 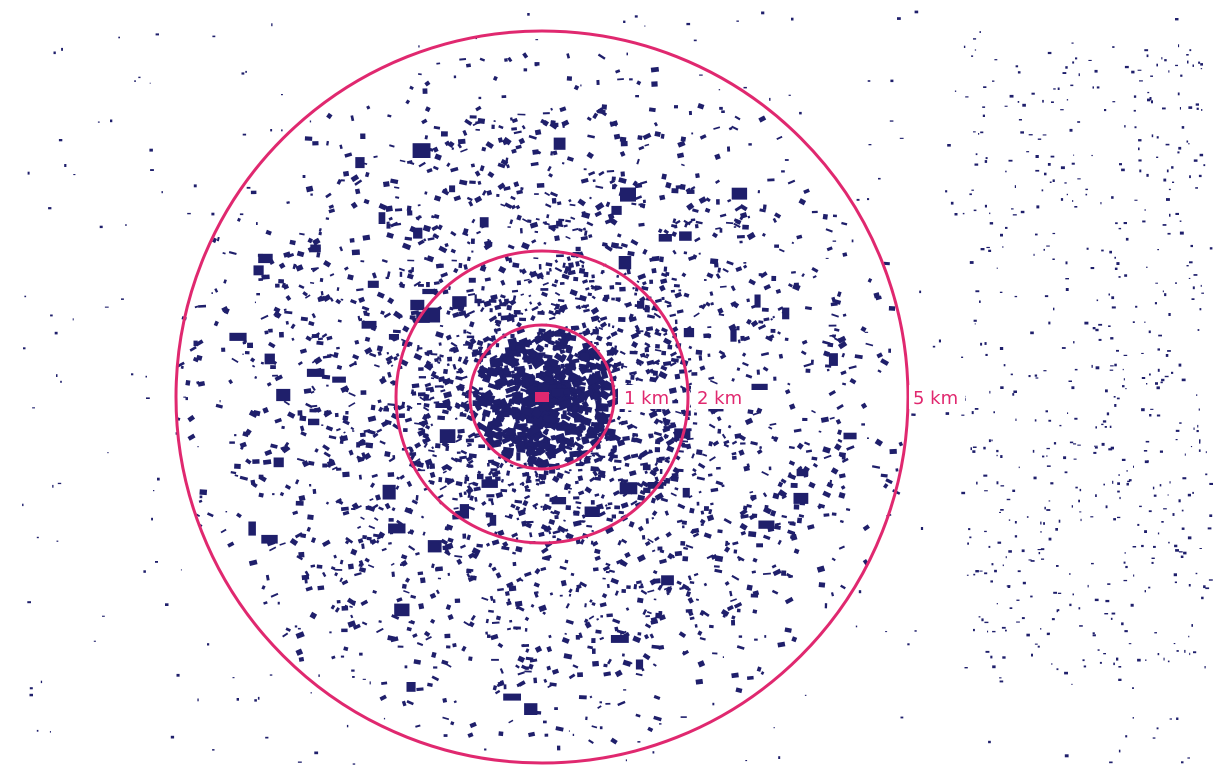 I want to click on ring-1km, so click(x=542, y=397).